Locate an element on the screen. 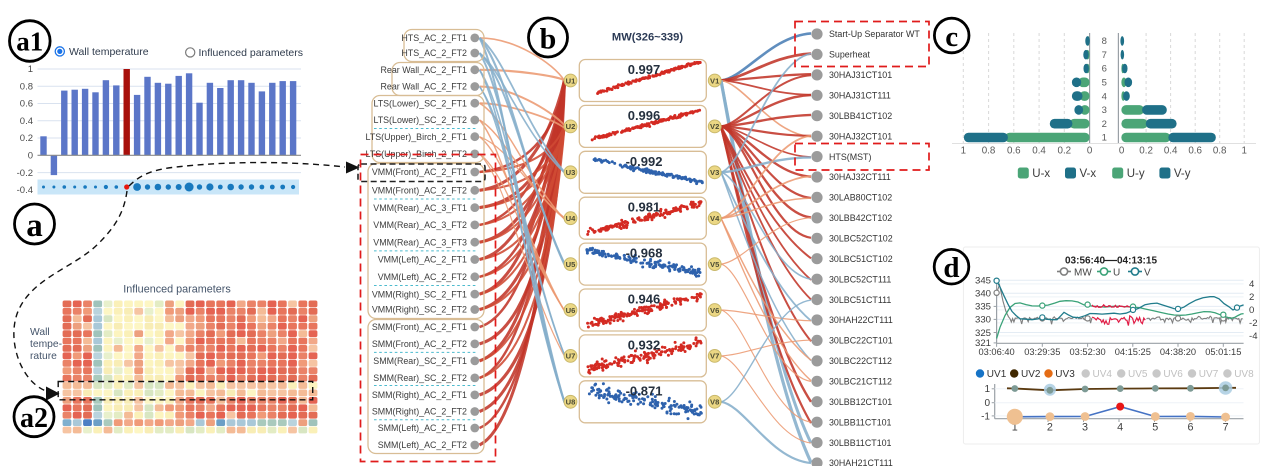  svg-text: 30LBC51CT102 is located at coordinates (861, 259).